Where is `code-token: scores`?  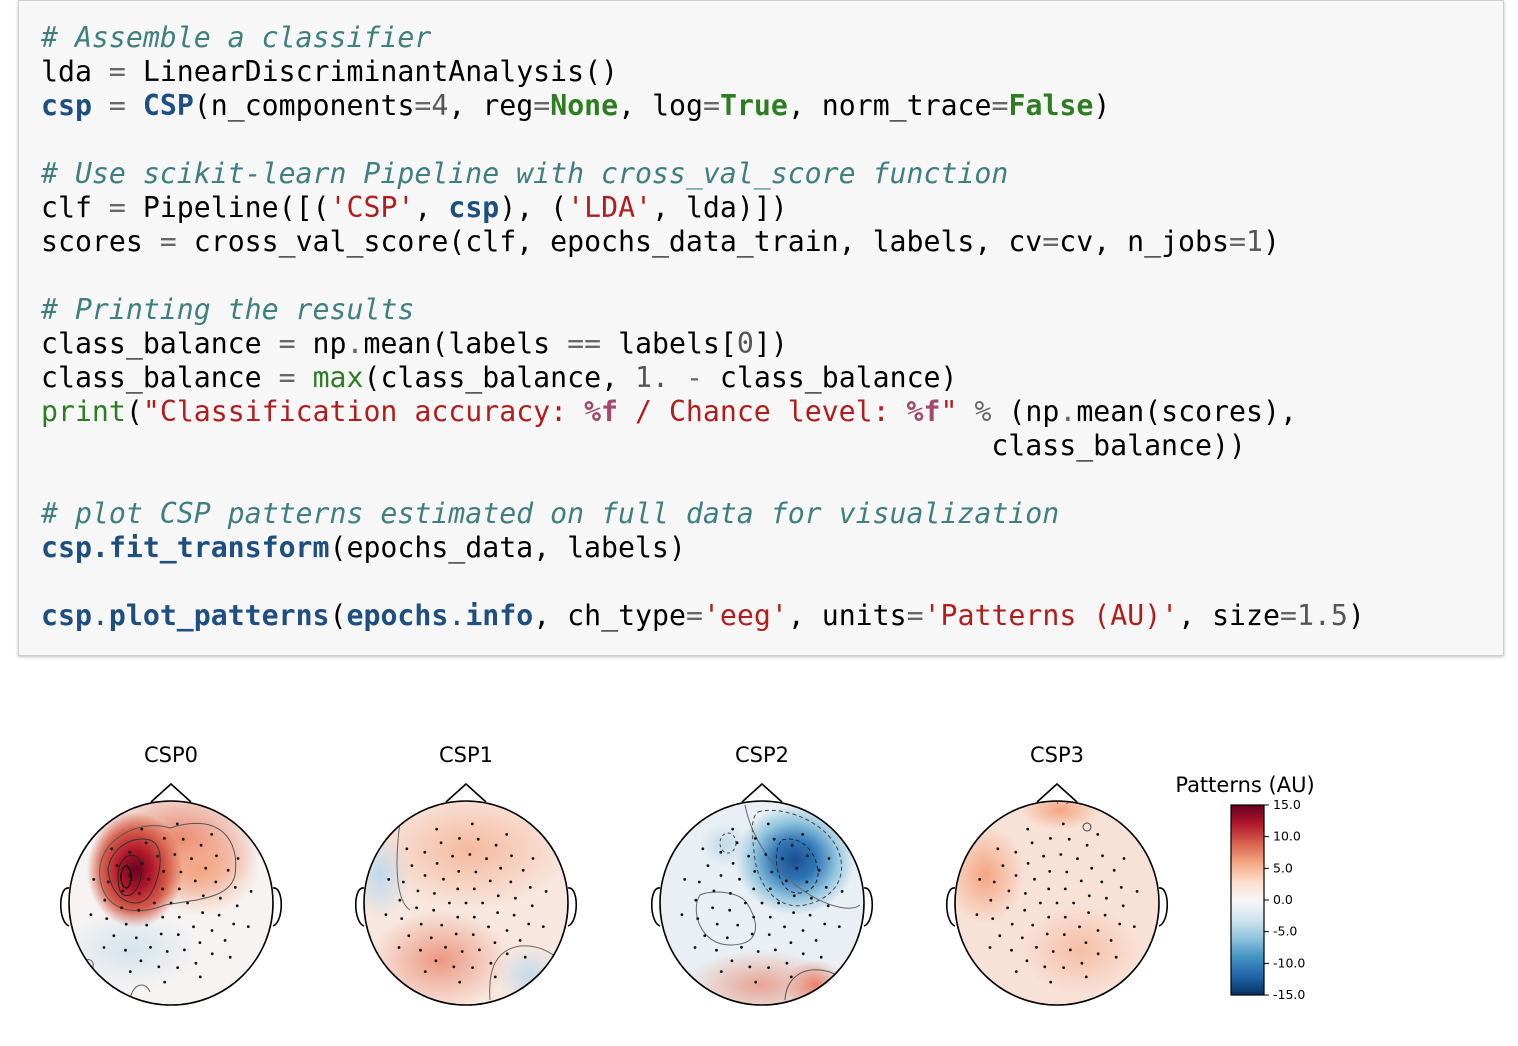 code-token: scores is located at coordinates (100, 241).